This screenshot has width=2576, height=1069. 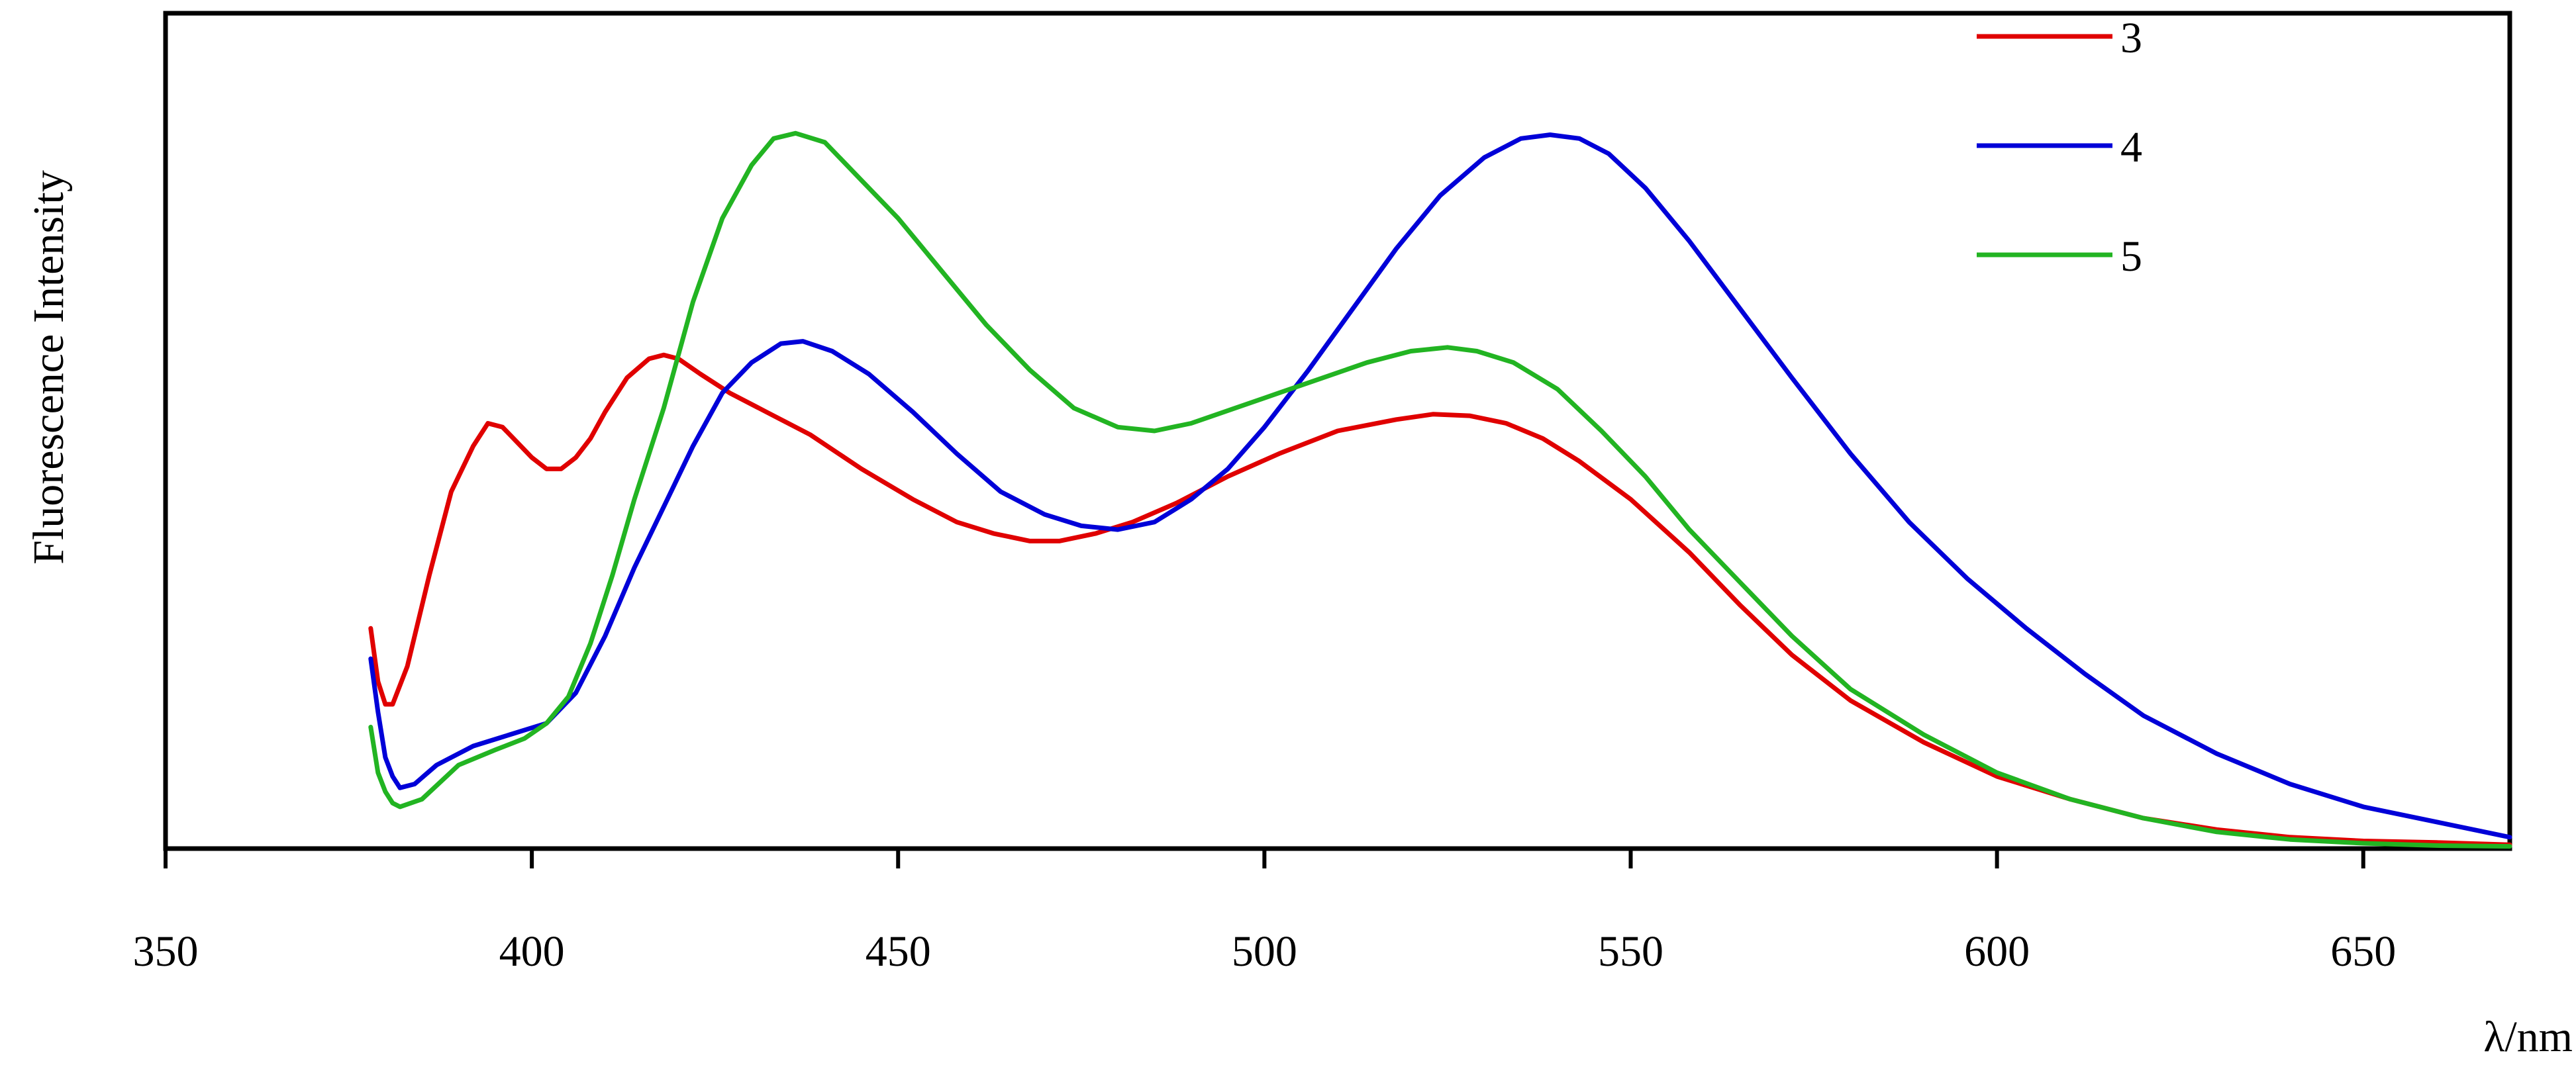 I want to click on x-tick-label: 600, so click(x=1997, y=951).